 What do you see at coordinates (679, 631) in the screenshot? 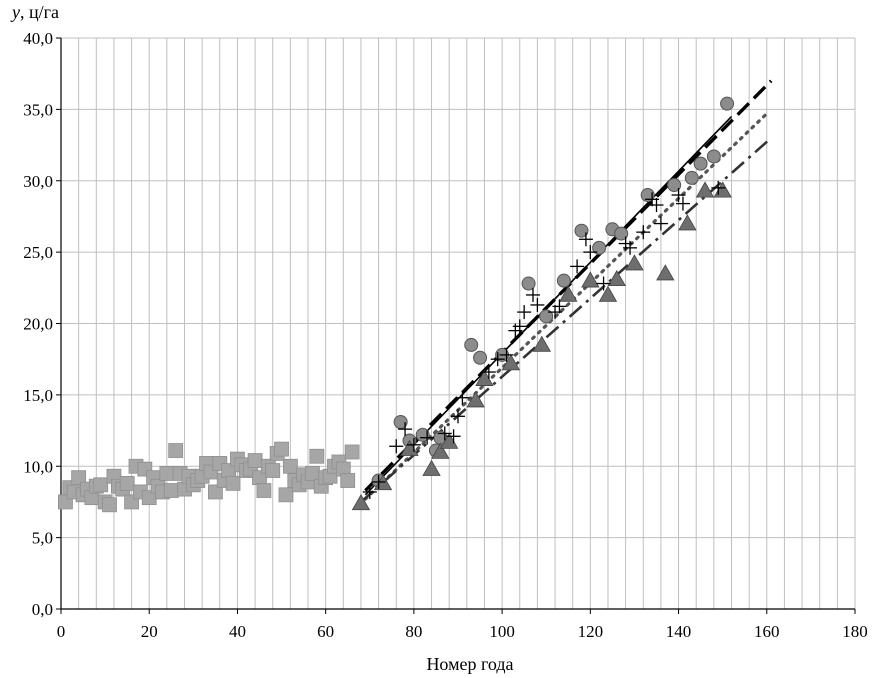
I see `x-tick-label: 140` at bounding box center [679, 631].